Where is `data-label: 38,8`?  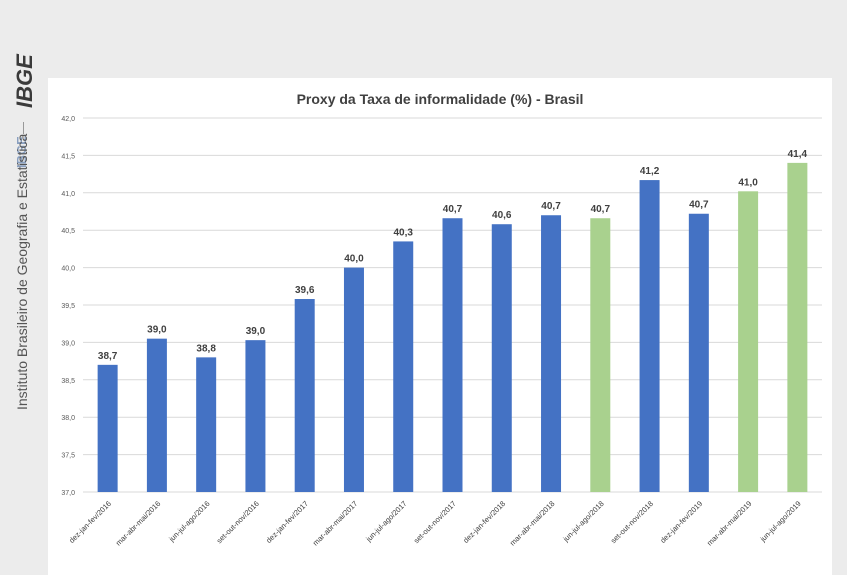
data-label: 38,8 is located at coordinates (206, 348).